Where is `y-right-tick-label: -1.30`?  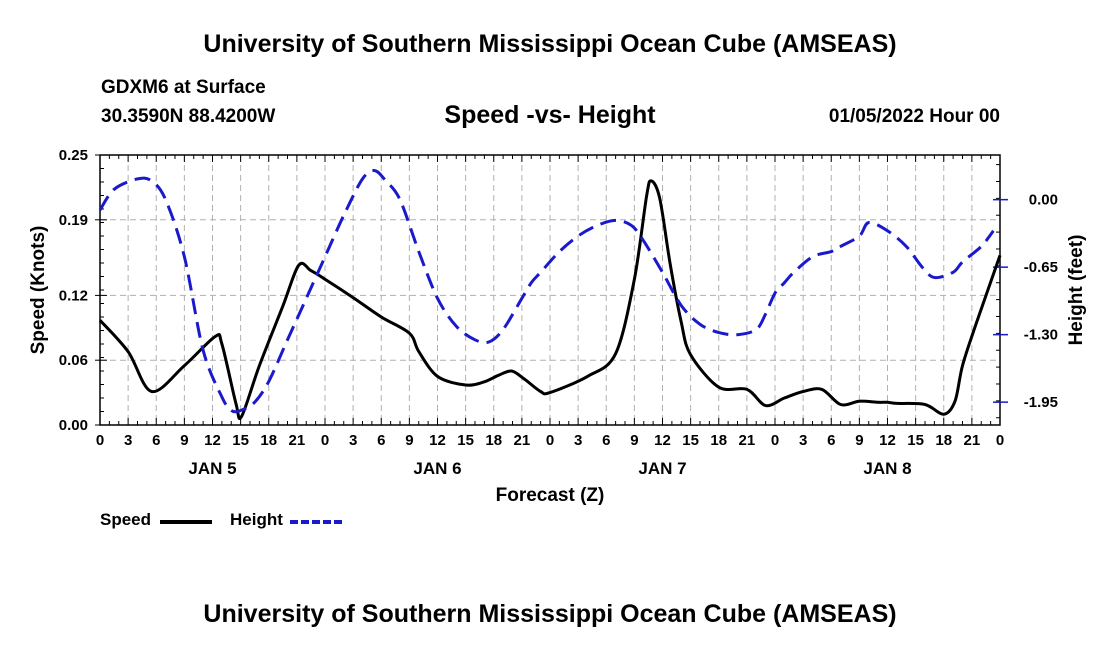
y-right-tick-label: -1.30 is located at coordinates (1041, 335).